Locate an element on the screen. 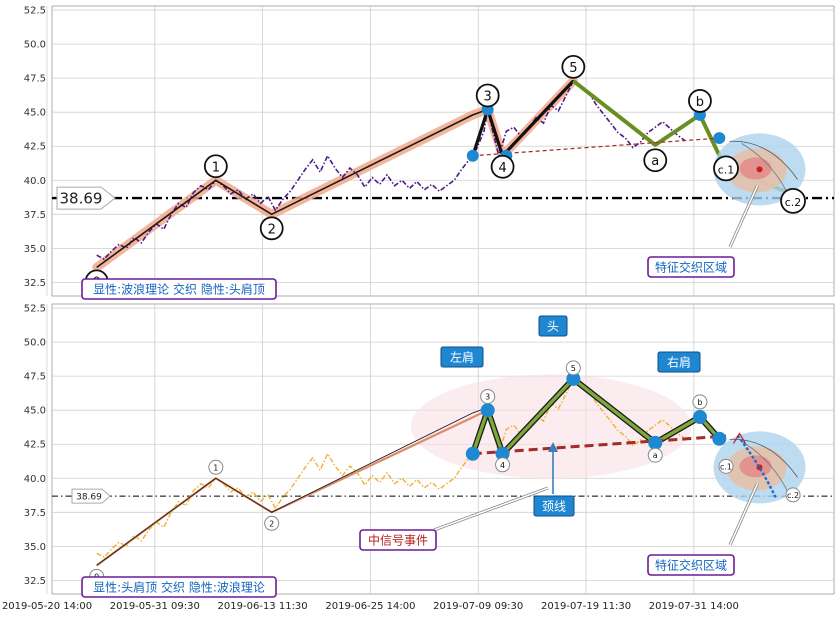  head-label: 头 is located at coordinates (553, 327).